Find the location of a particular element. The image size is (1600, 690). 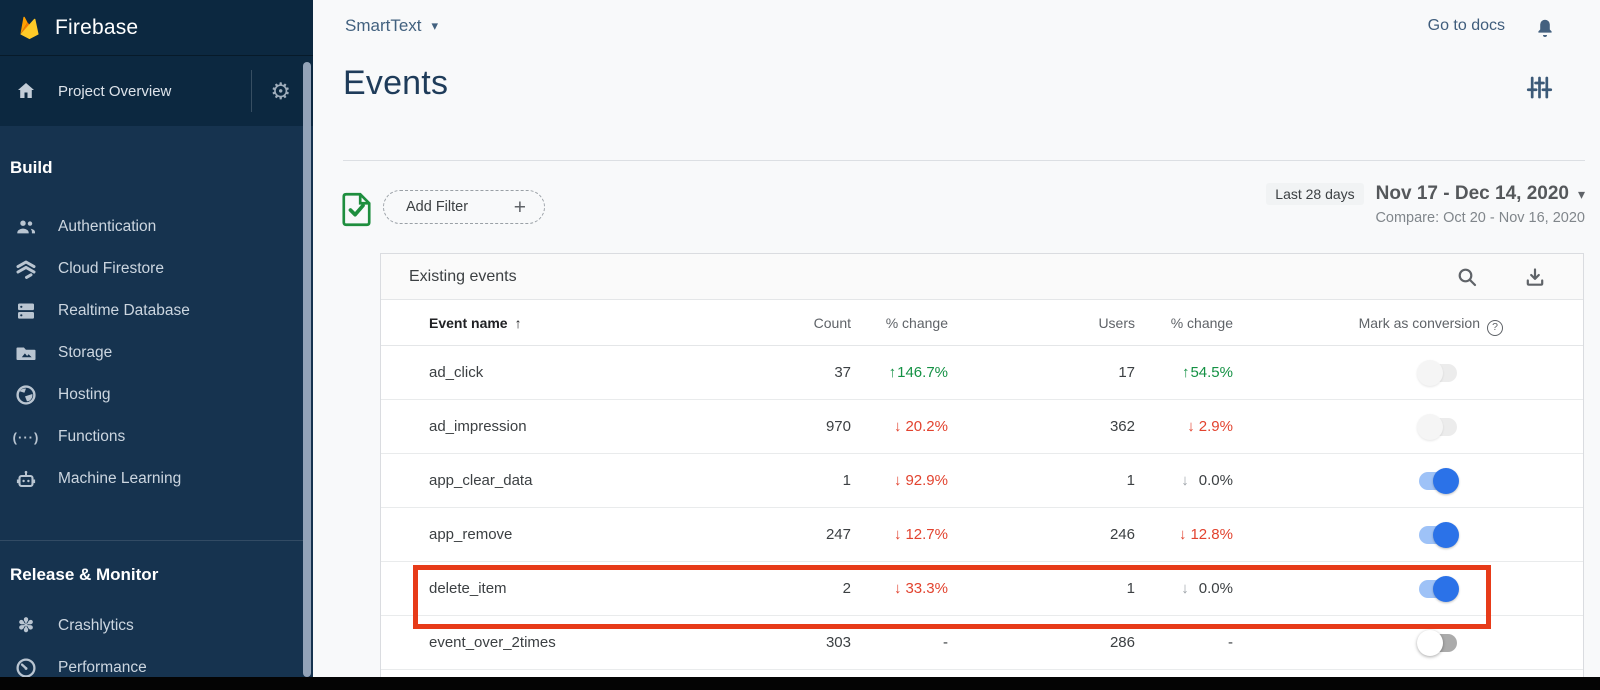

globe-icon is located at coordinates (26, 395).